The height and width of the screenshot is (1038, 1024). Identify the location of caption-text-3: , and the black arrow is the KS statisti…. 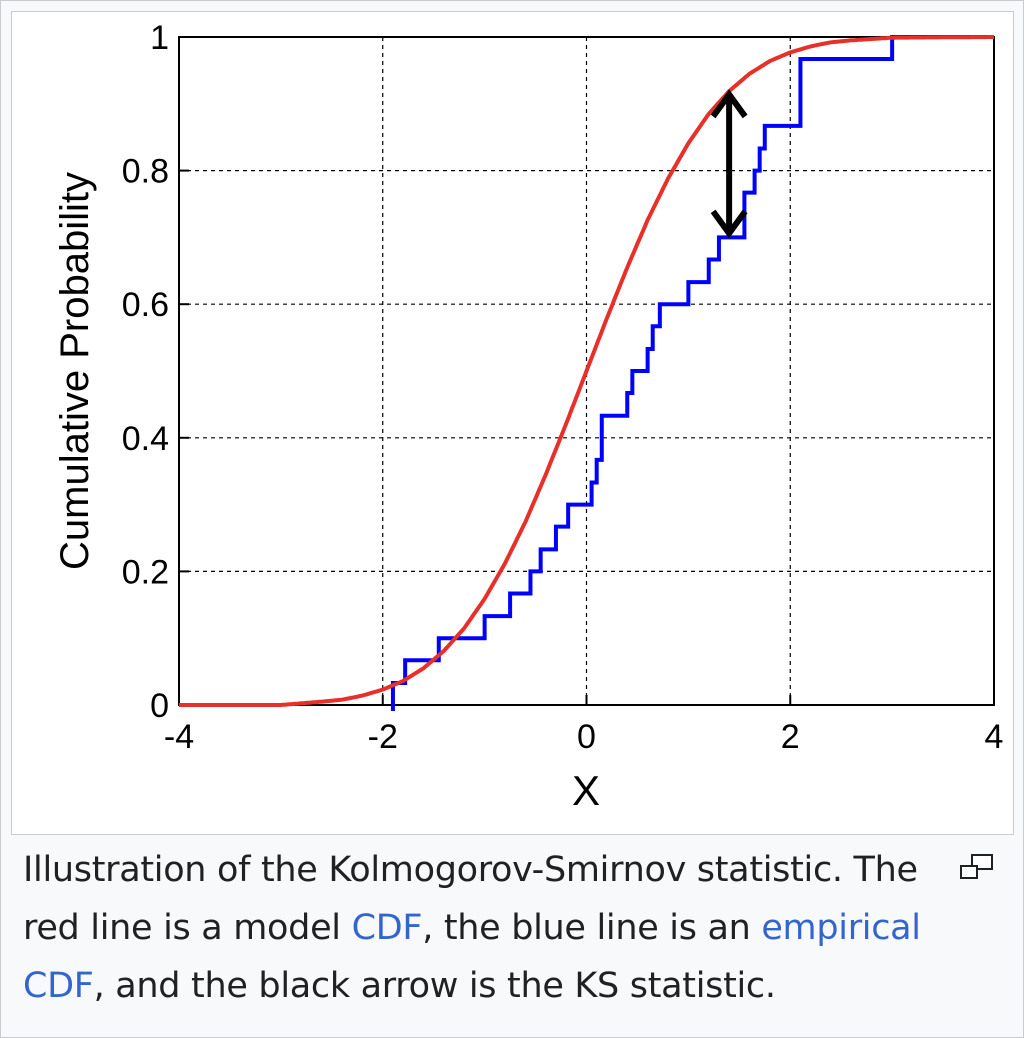
(434, 986).